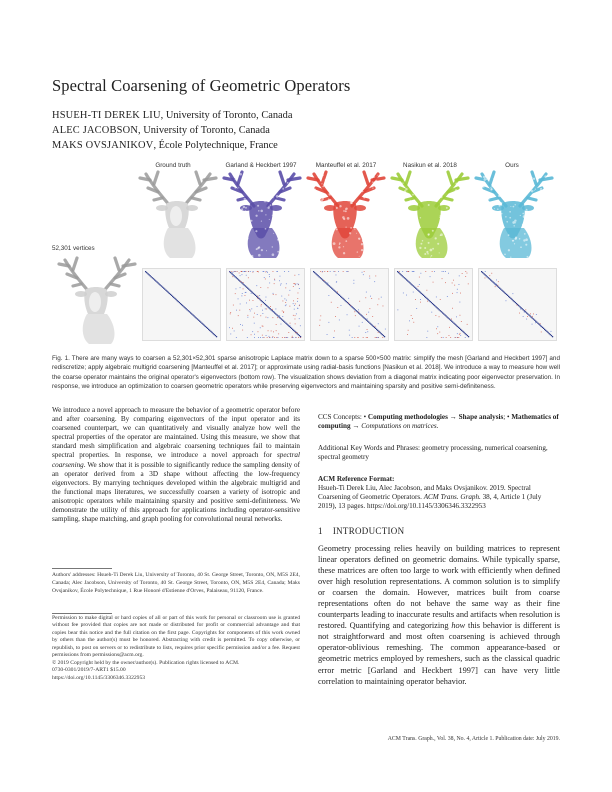 This screenshot has height=792, width=612. Describe the element at coordinates (356, 479) in the screenshot. I see `reference-format-heading: ACM Reference Format:` at that location.